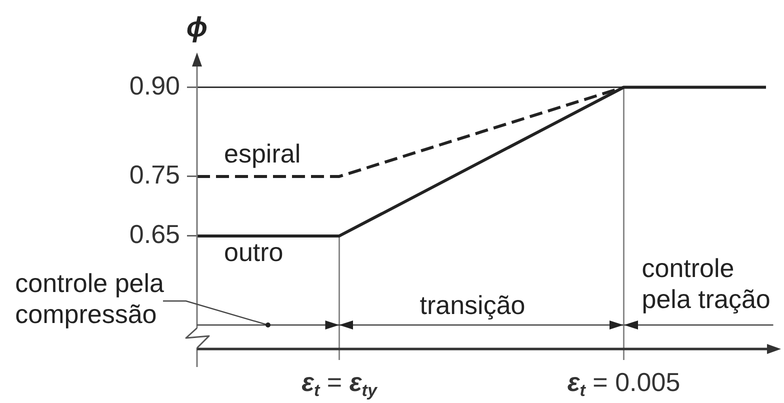  What do you see at coordinates (154, 175) in the screenshot?
I see `y-tick-label: 0.75` at bounding box center [154, 175].